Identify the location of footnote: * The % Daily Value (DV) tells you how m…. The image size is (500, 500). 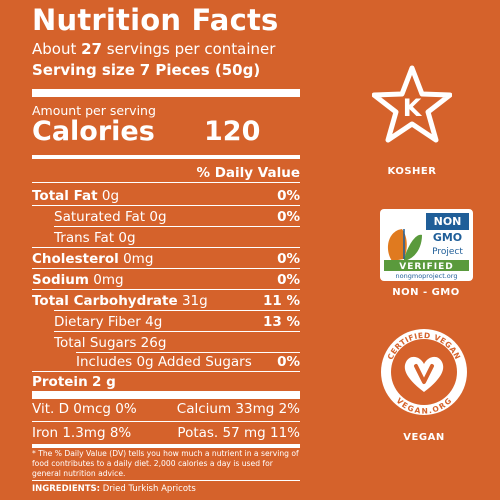
(165, 463).